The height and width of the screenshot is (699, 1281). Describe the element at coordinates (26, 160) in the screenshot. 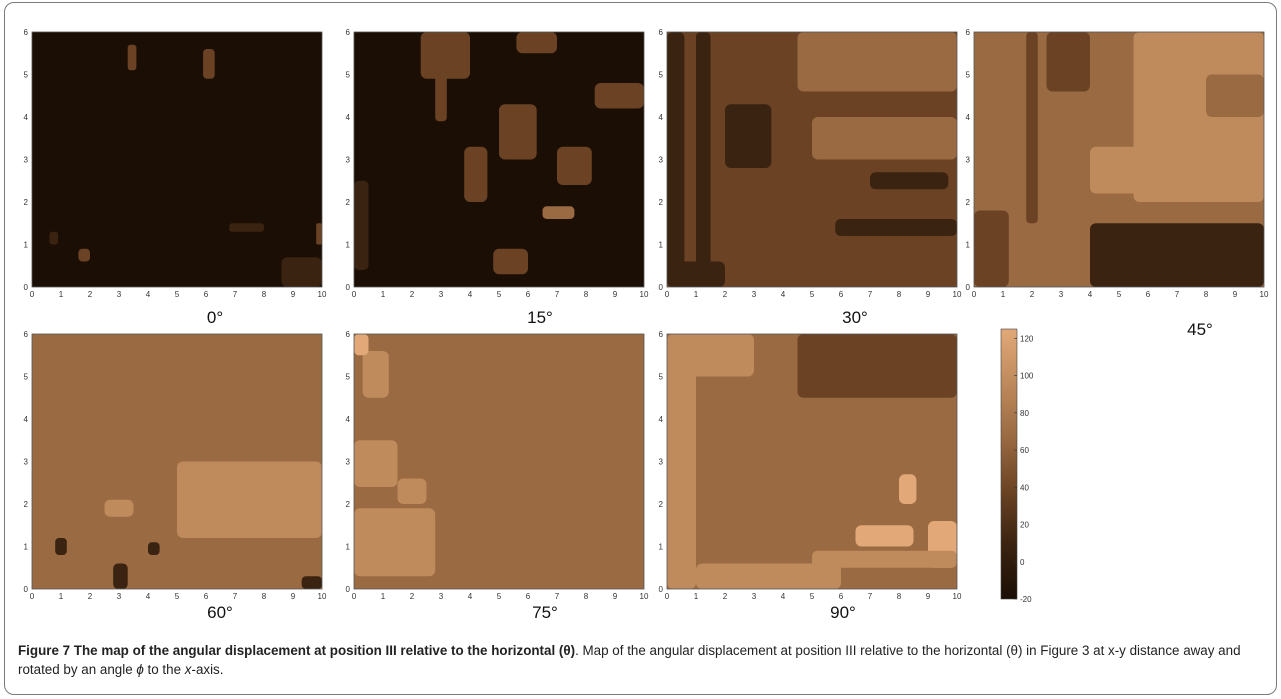

I see `heatmap-0-ytick-3: 3` at that location.